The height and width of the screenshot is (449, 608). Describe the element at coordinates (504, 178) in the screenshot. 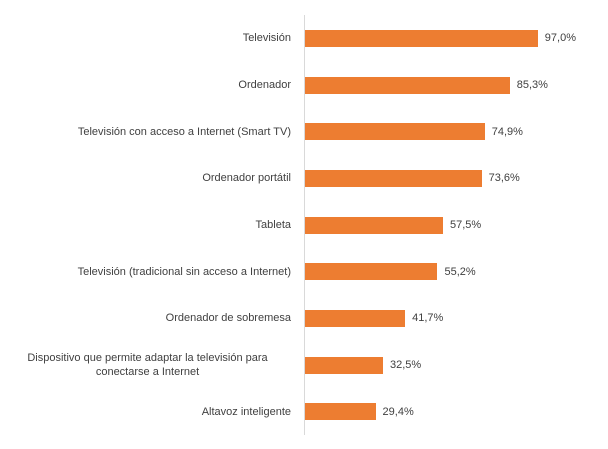

I see `value-label: 73,6%` at that location.